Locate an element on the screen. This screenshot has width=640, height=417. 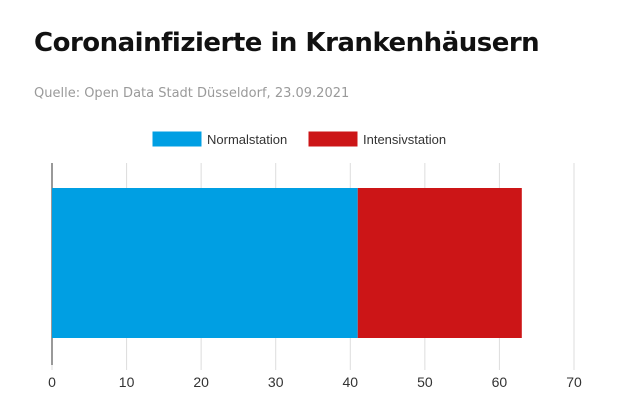
legend-label-intensivstation: Intensivstation is located at coordinates (404, 139).